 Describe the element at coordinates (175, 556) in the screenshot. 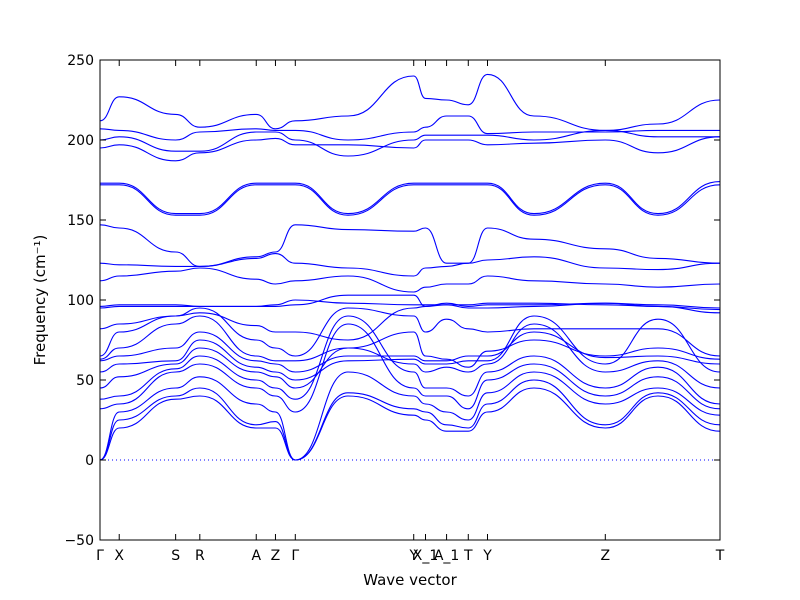

I see `x-tick-label: S` at that location.